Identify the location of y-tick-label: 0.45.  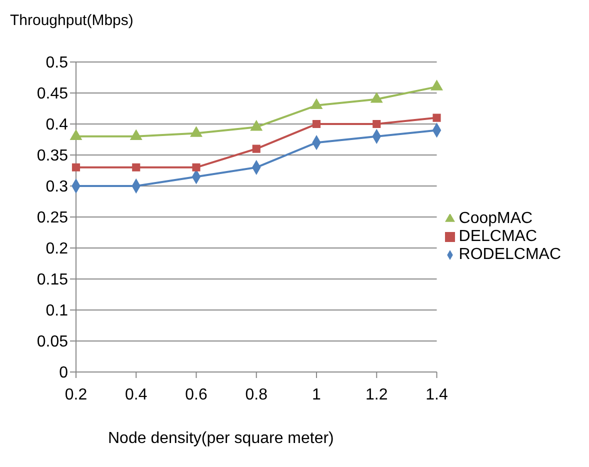
(52, 94).